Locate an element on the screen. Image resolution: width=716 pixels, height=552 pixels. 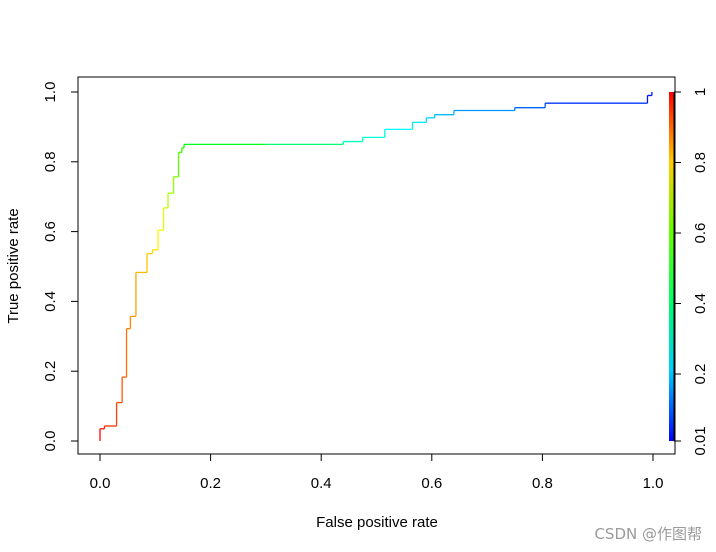
colorbar is located at coordinates (671, 266).